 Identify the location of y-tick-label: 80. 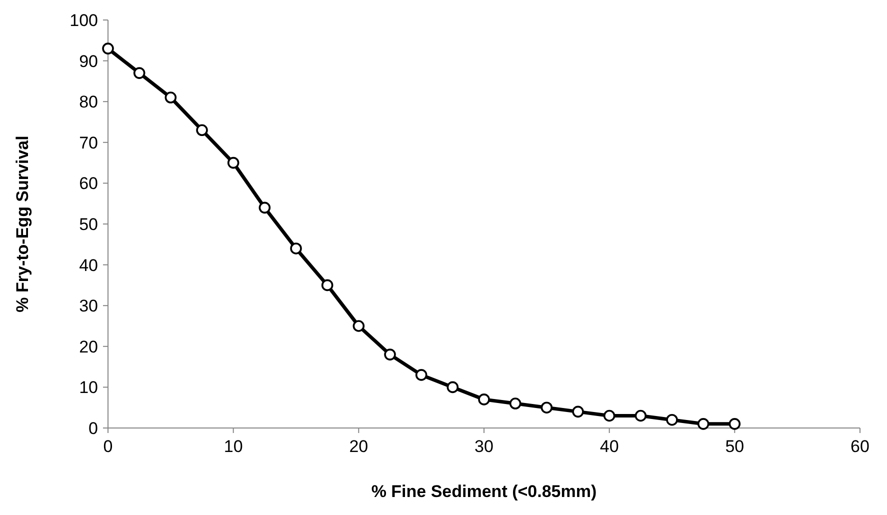
(88, 102).